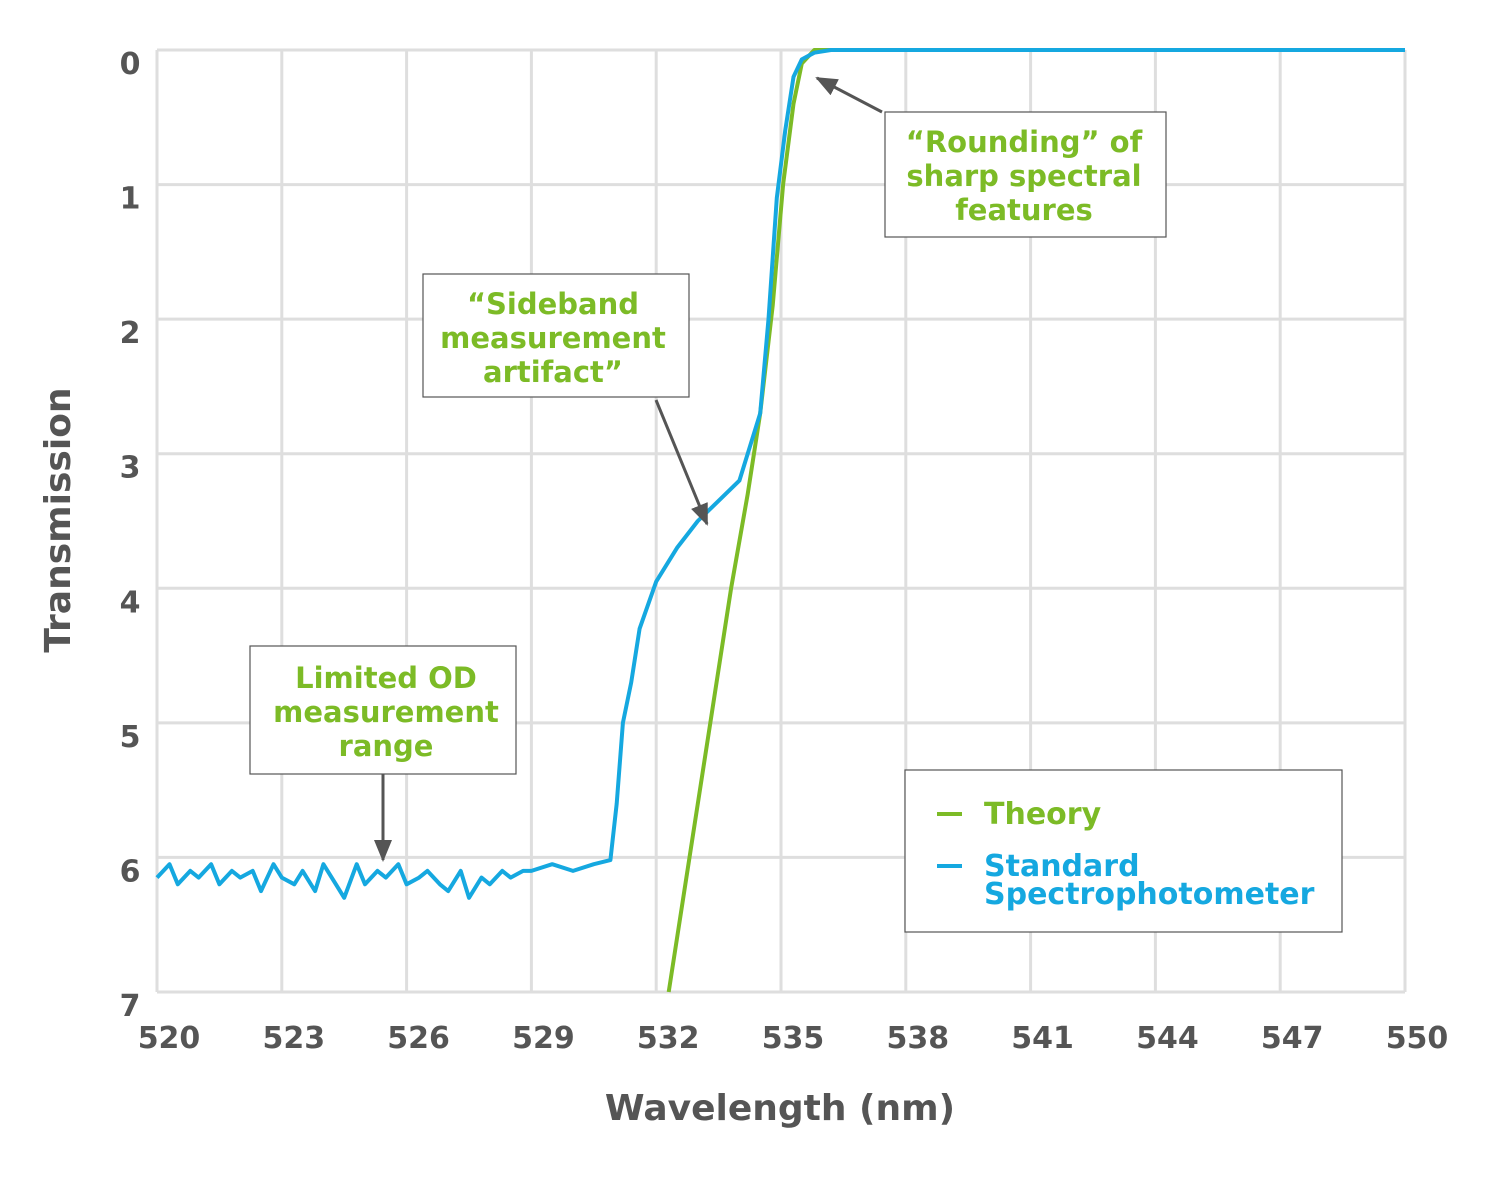 This screenshot has width=1508, height=1183. I want to click on x-tick-label: 529, so click(543, 1038).